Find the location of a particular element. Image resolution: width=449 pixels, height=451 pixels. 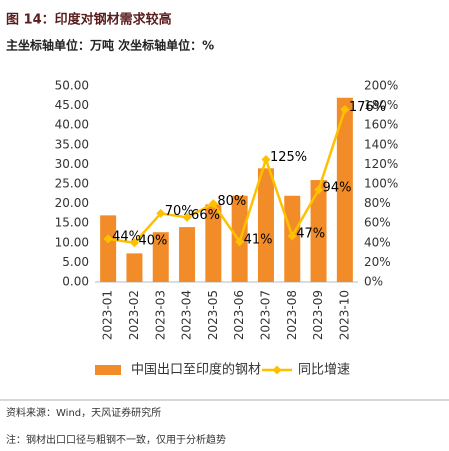

x-tick-label: 2023-06 is located at coordinates (239, 315).